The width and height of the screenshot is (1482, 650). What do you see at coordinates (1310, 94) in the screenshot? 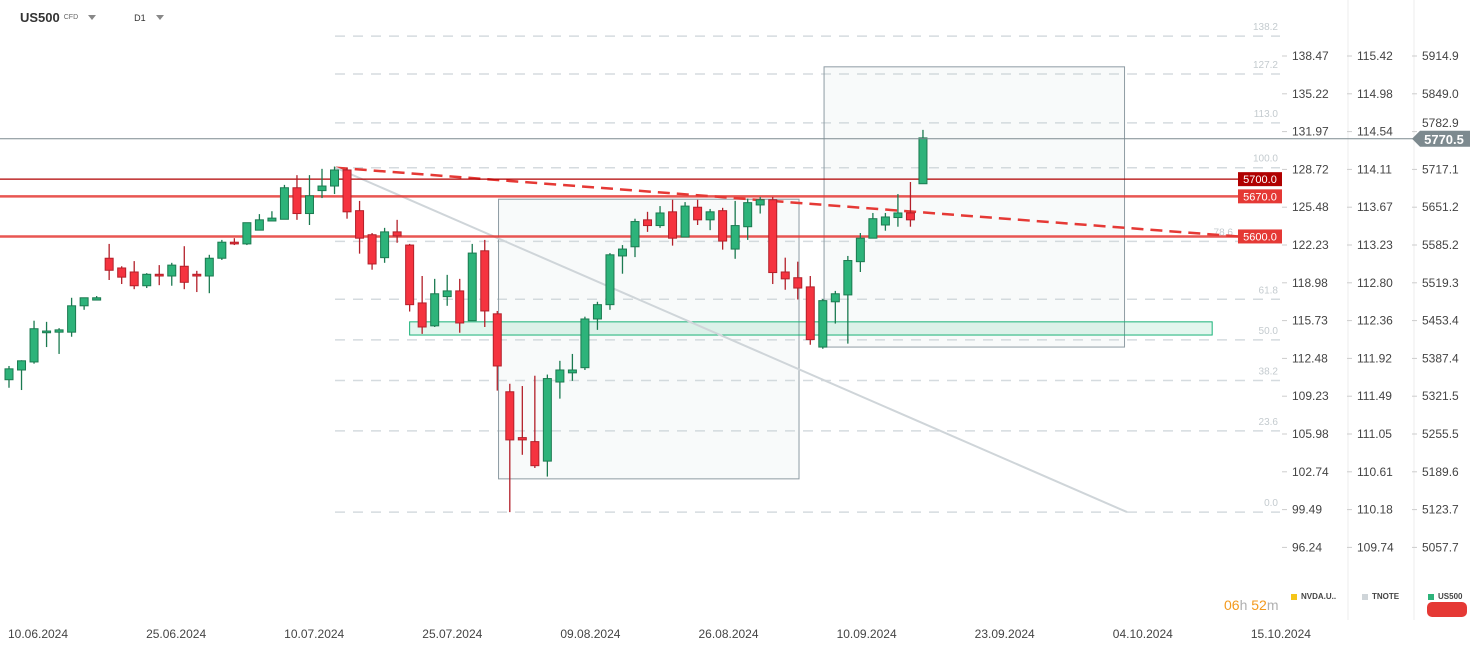
I see `y-axis-label: 135.22` at bounding box center [1310, 94].